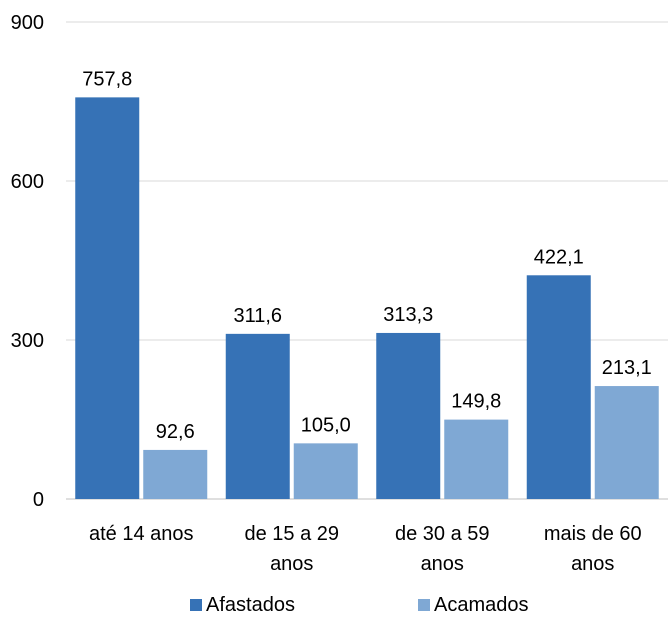  Describe the element at coordinates (291, 534) in the screenshot. I see `x-category-label: de 15 a 29` at that location.